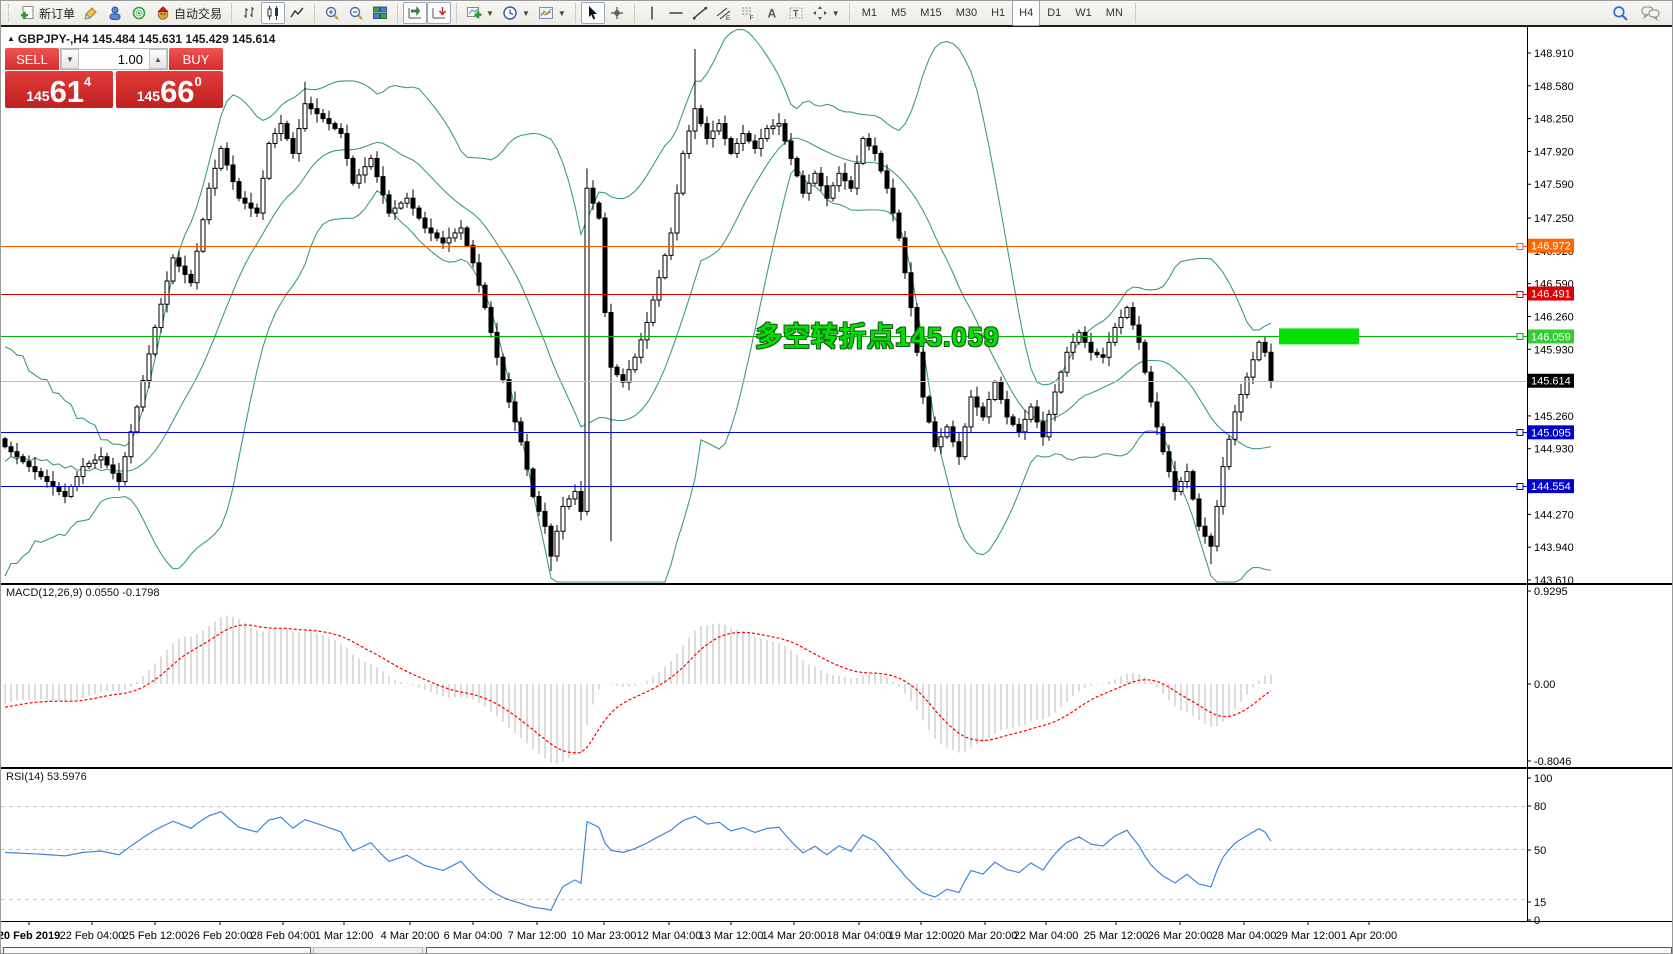  What do you see at coordinates (155, 936) in the screenshot?
I see `time-tick-label: 25 Feb 12:00` at bounding box center [155, 936].